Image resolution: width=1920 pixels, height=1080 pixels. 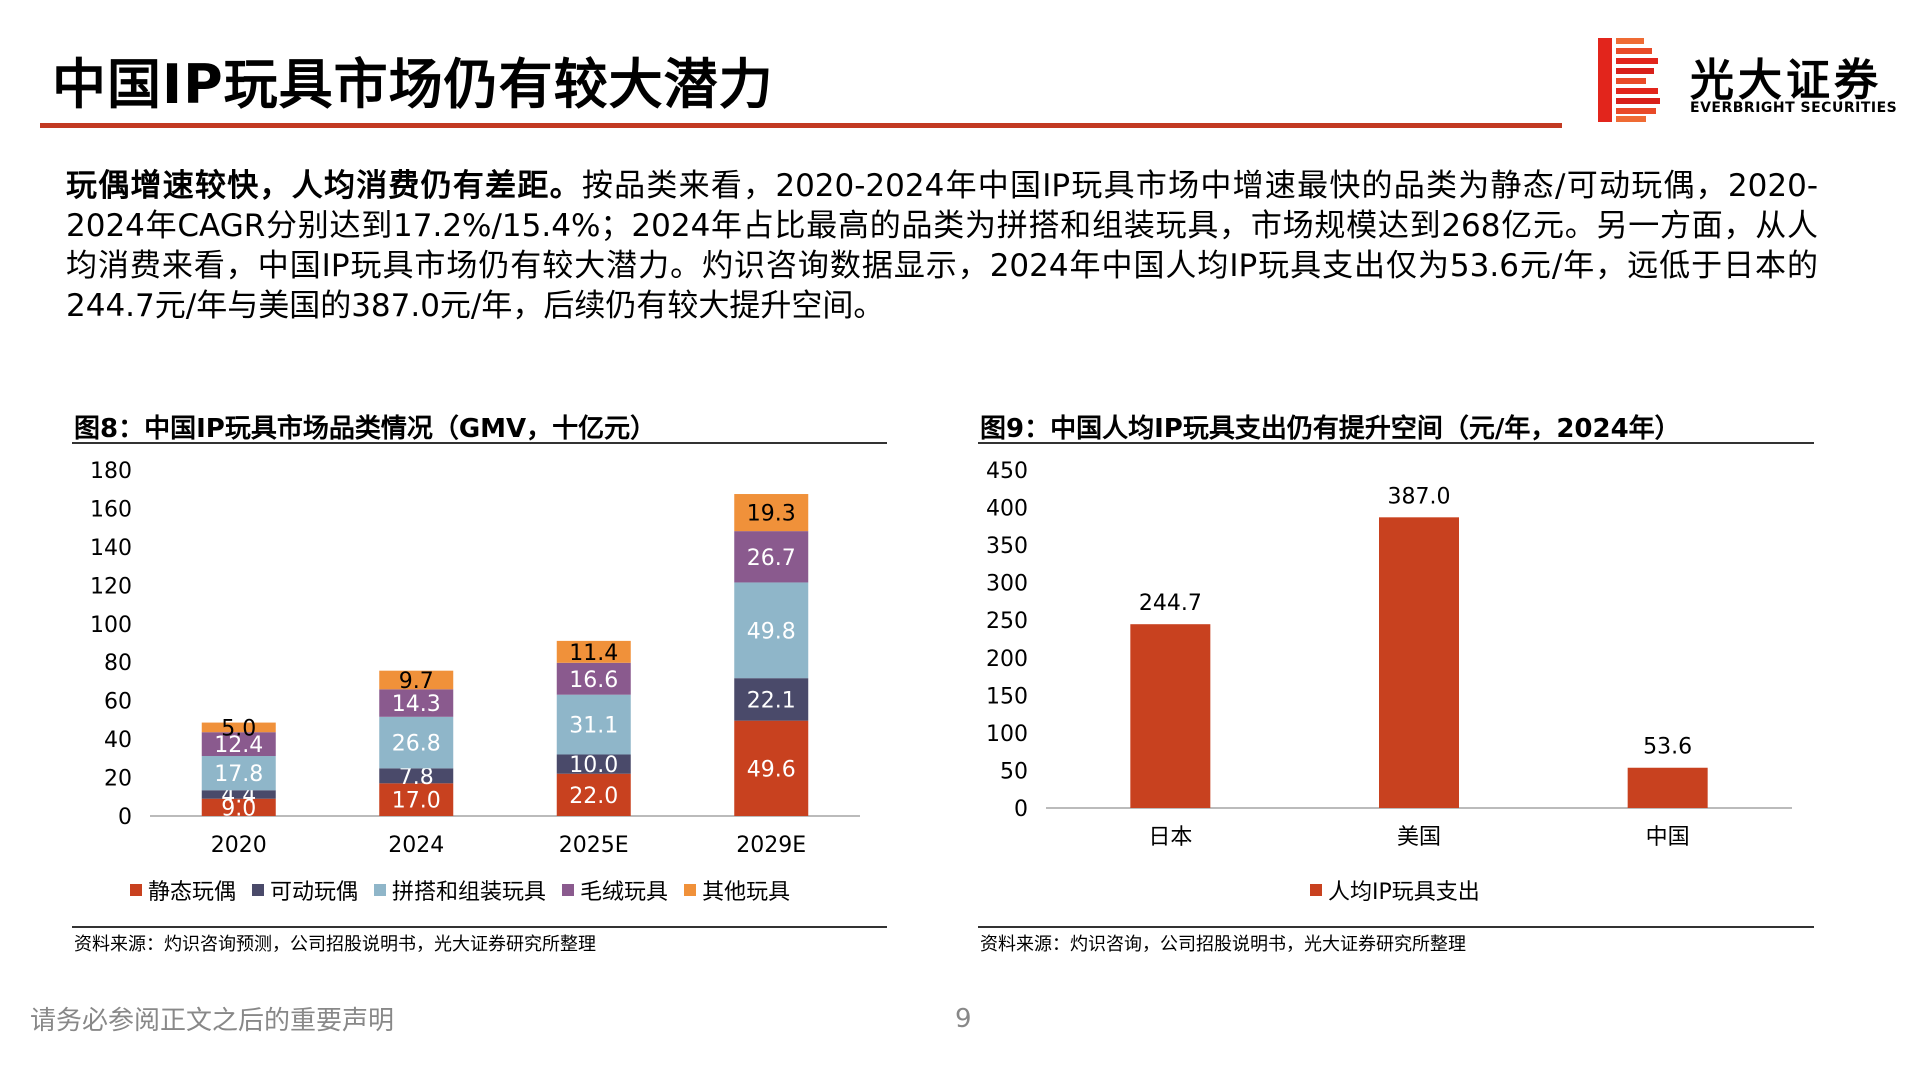 I want to click on legend-item: 其他玩具, so click(x=737, y=890).